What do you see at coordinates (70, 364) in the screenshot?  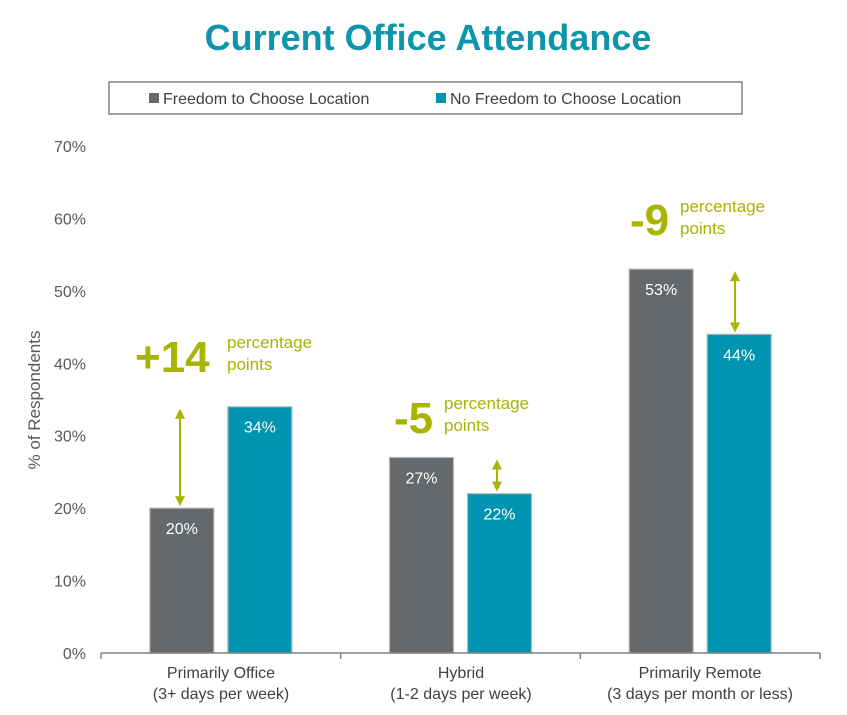 I see `y-tick-label: 40%` at bounding box center [70, 364].